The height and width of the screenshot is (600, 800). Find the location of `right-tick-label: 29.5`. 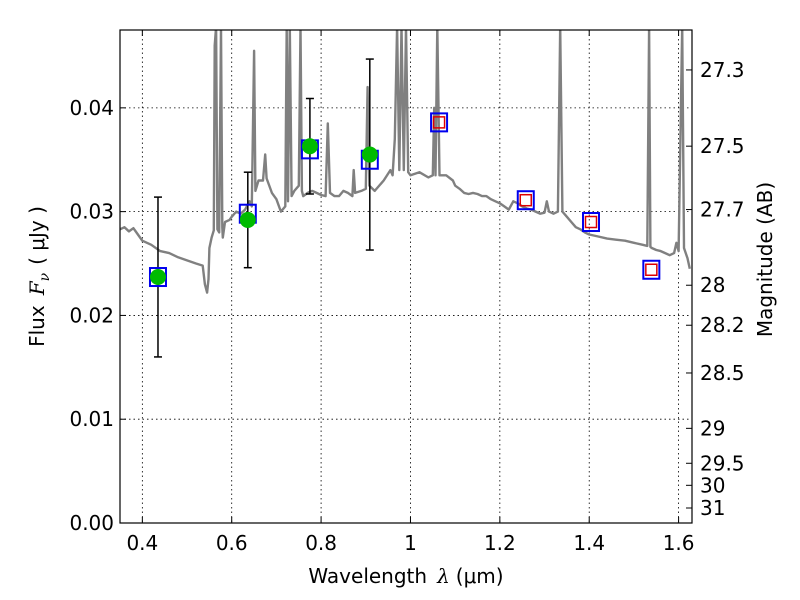

right-tick-label: 29.5 is located at coordinates (722, 463).